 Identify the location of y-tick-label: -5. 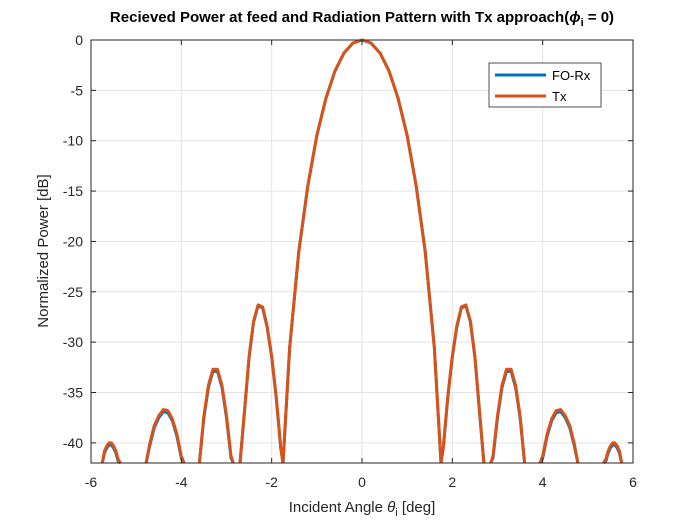
(77, 90).